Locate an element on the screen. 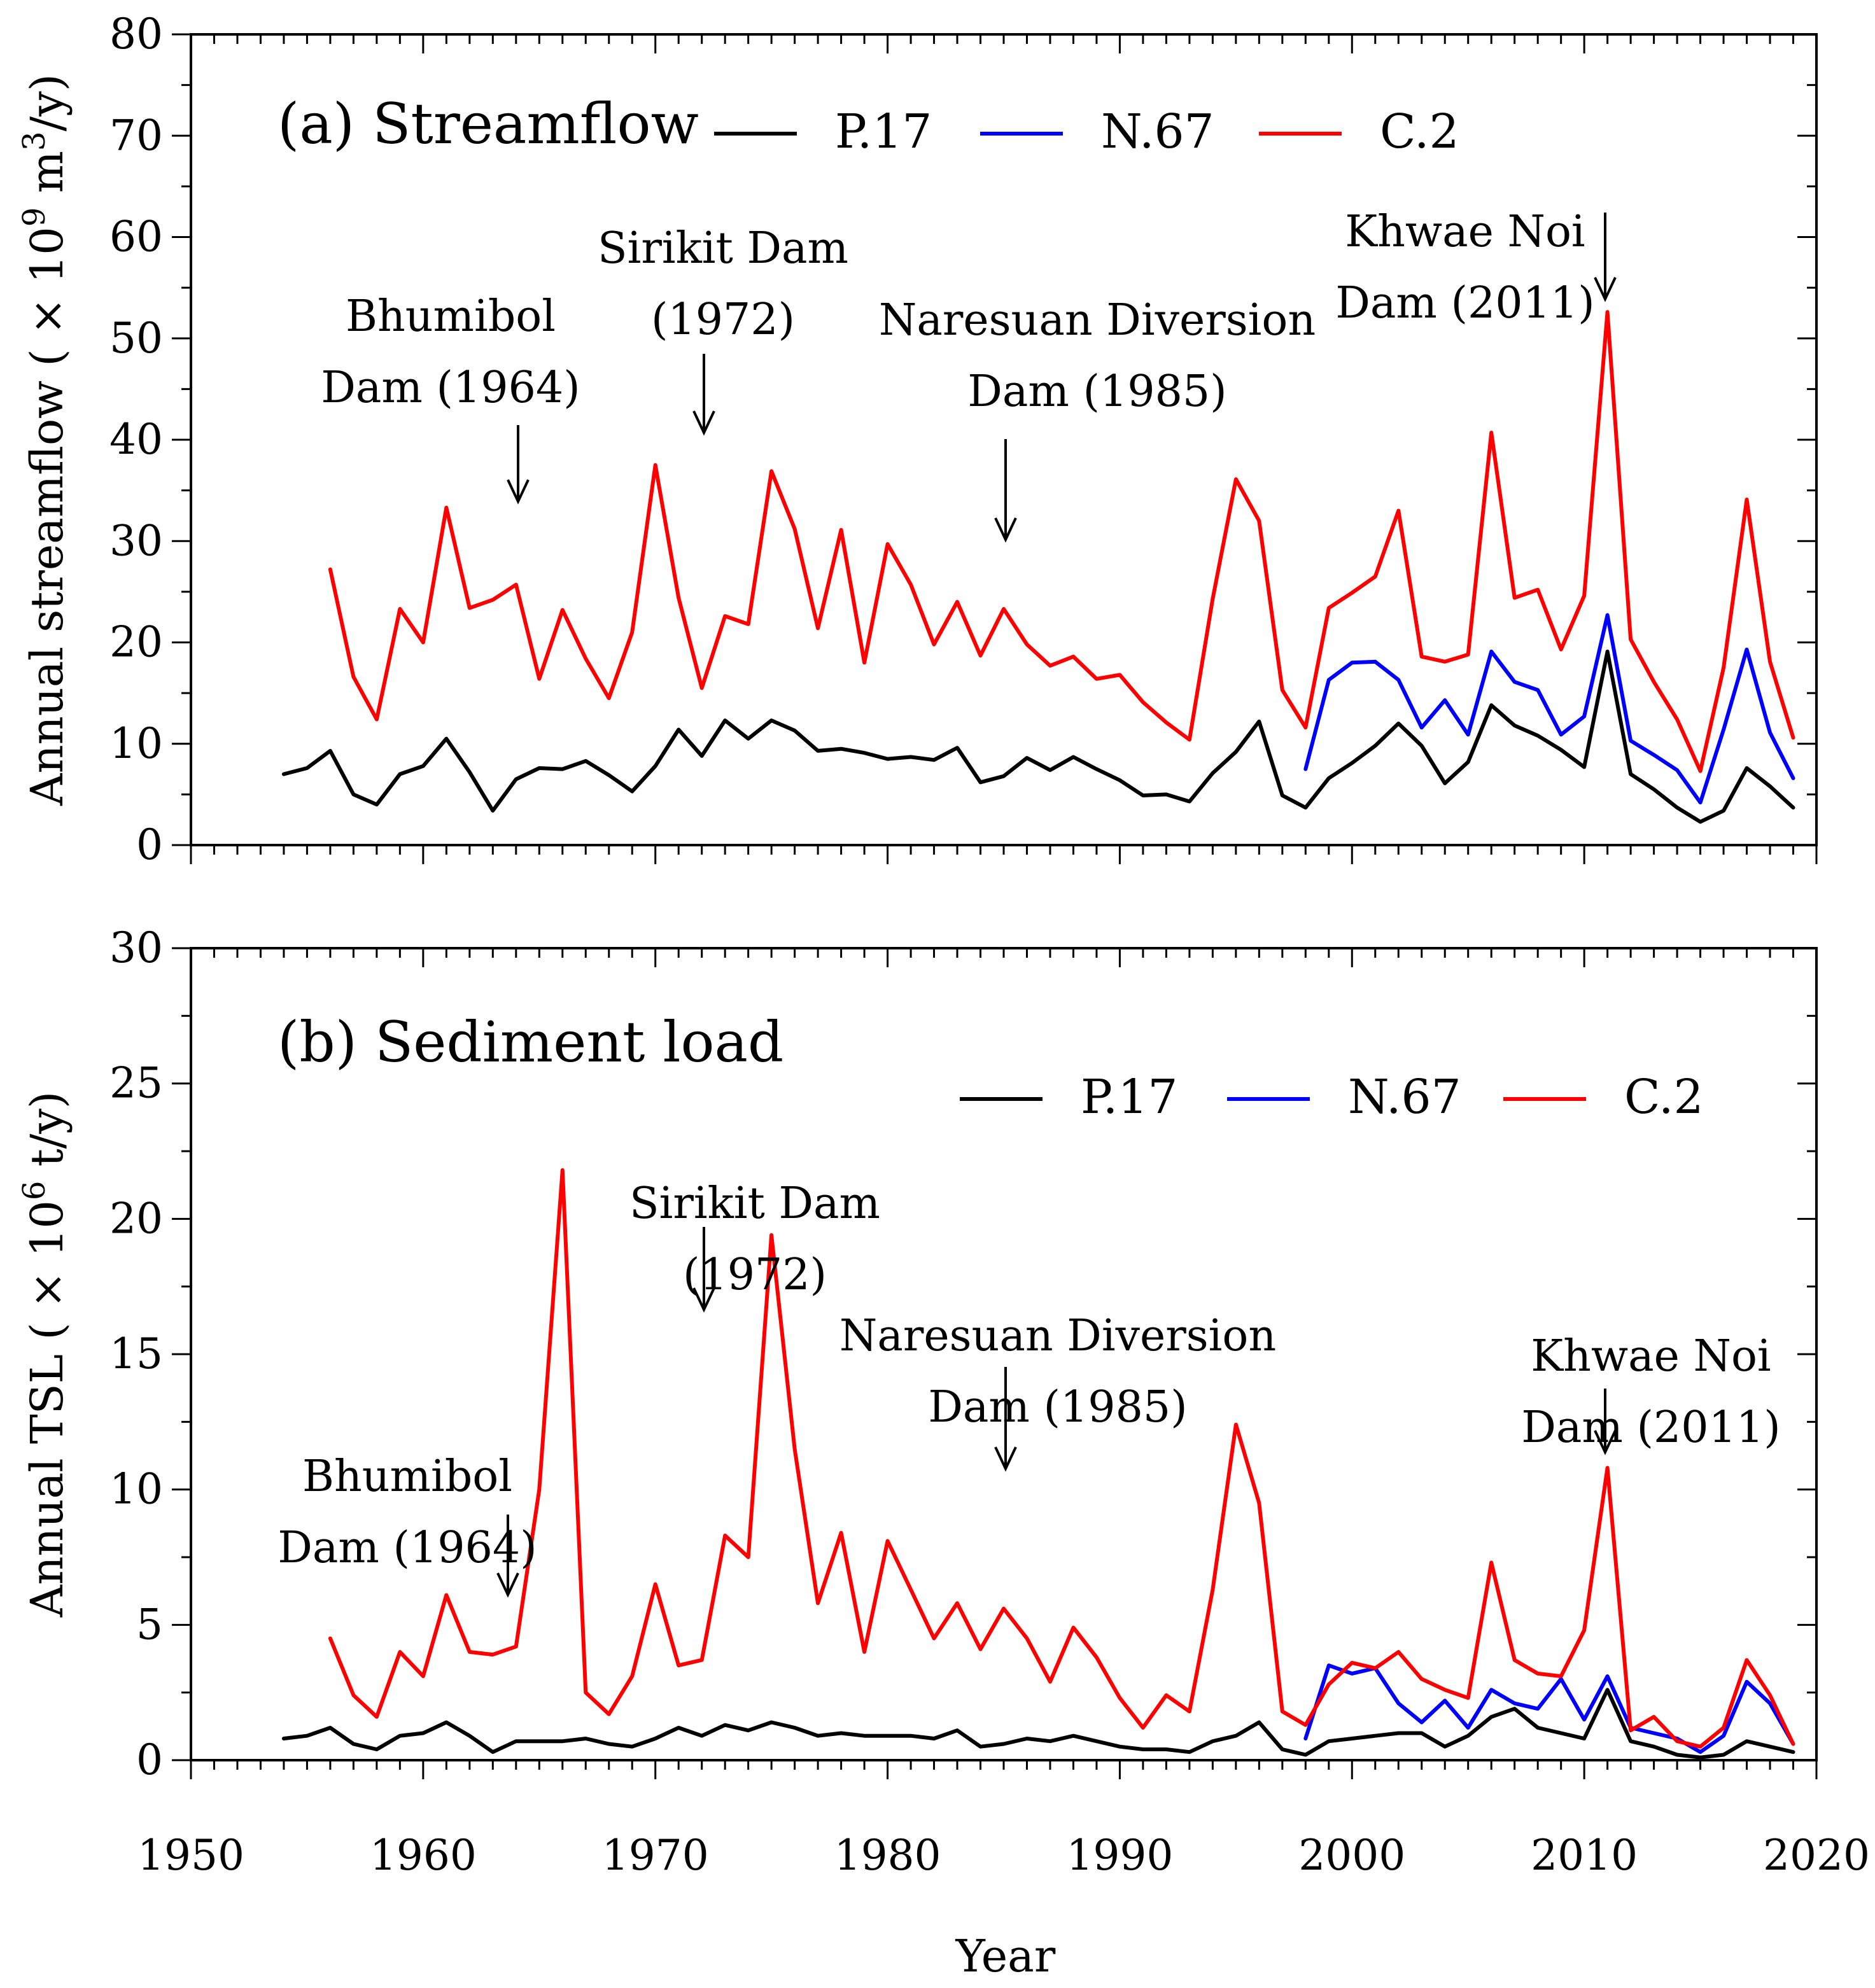 The height and width of the screenshot is (1988, 1875). x-tick-label: 1990 is located at coordinates (1119, 1855).